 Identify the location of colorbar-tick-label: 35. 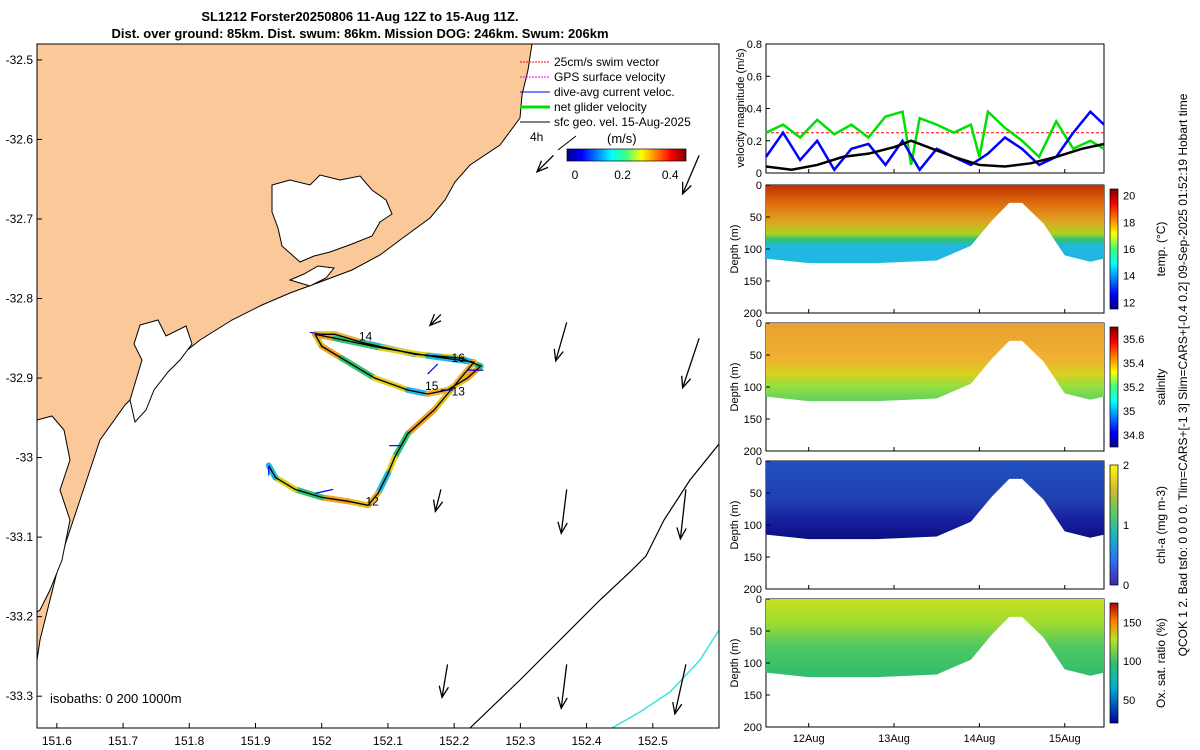
(1129, 412).